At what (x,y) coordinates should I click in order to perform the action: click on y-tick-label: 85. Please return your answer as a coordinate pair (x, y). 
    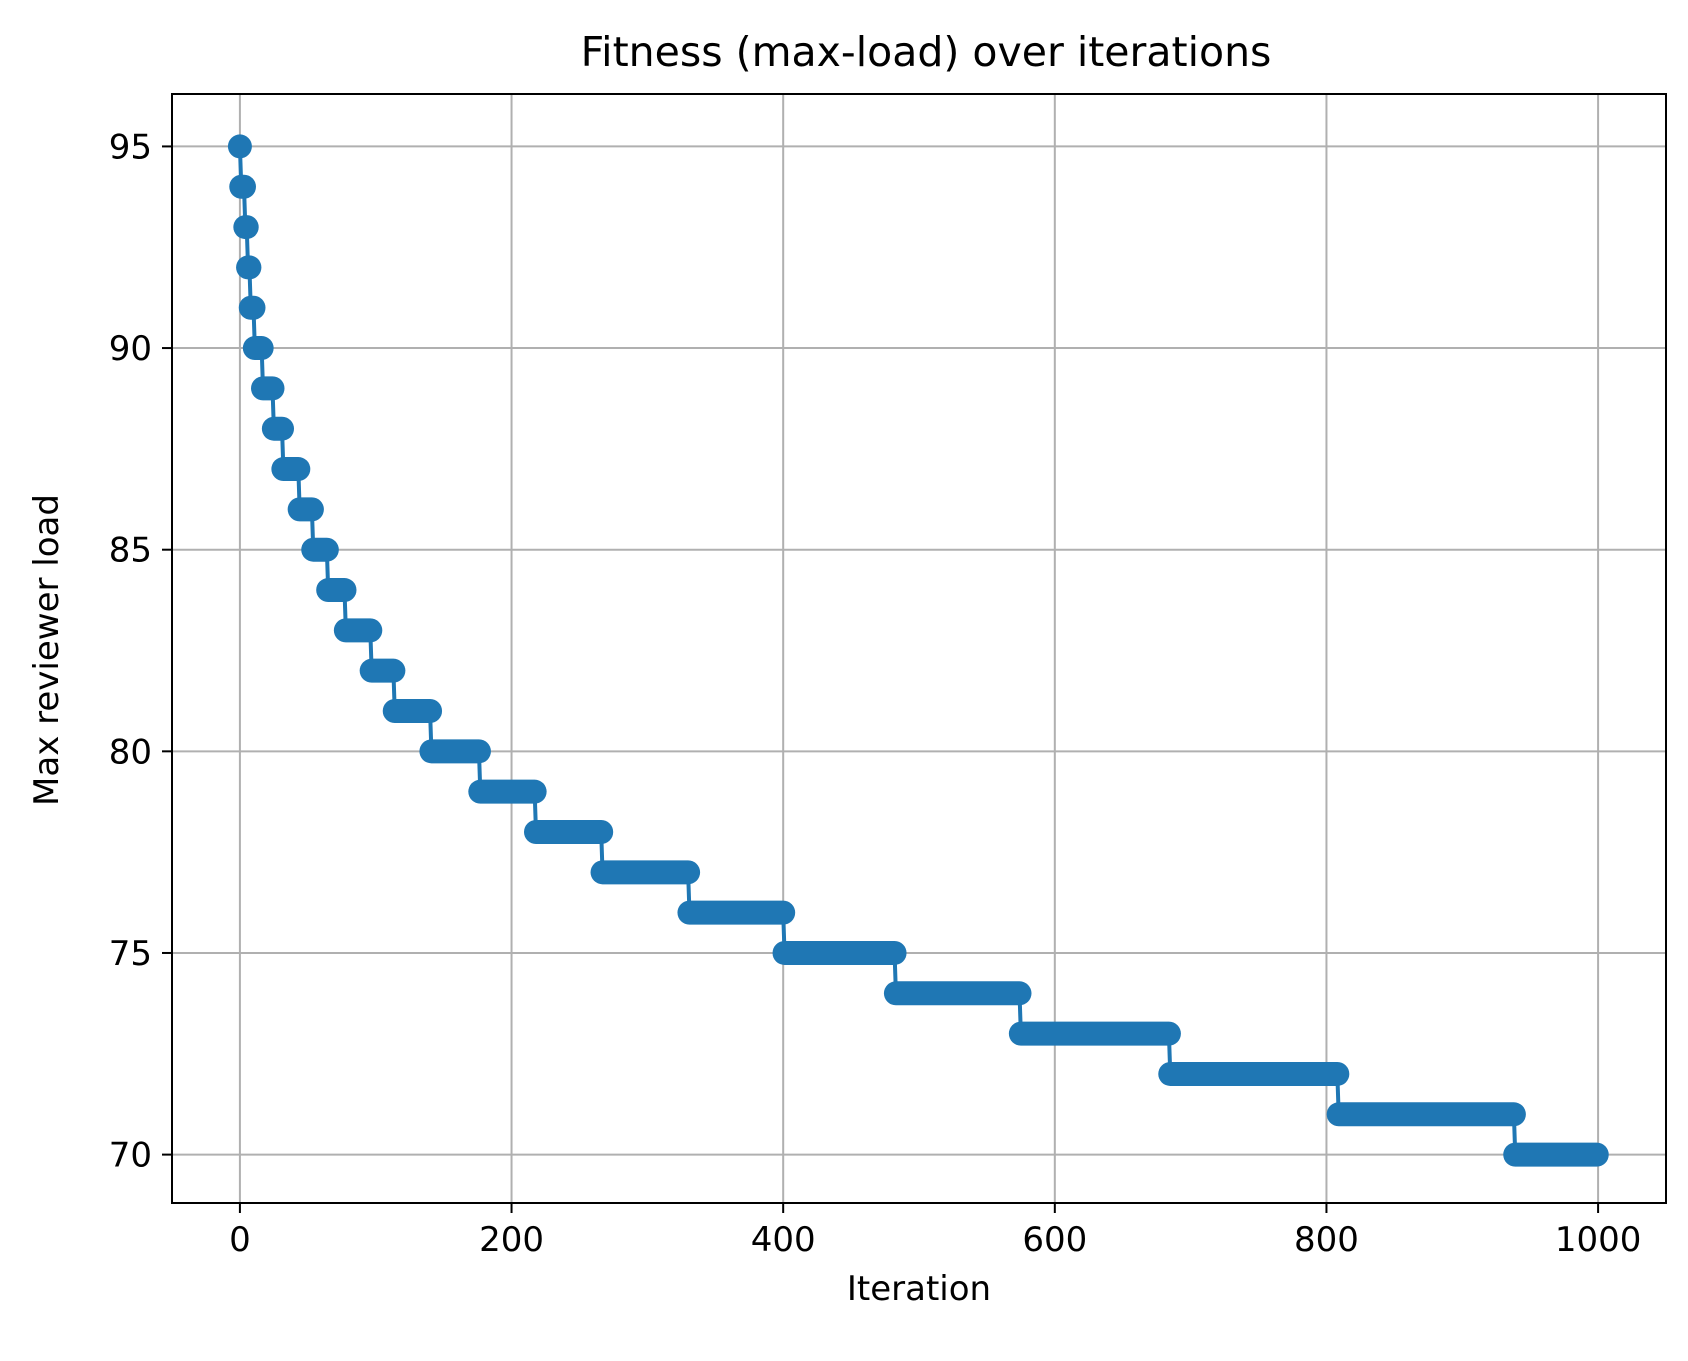
    Looking at the image, I should click on (130, 551).